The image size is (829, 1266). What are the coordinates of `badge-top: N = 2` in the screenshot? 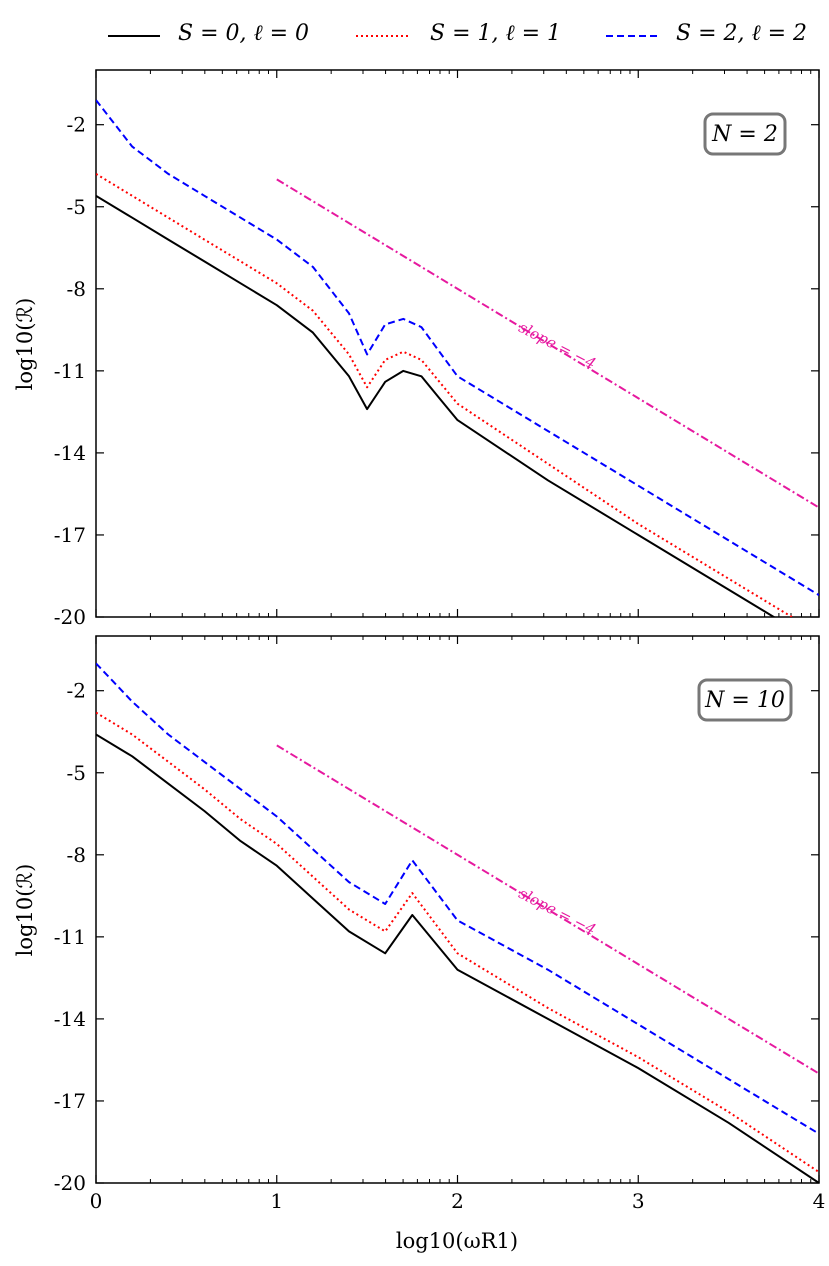 It's located at (744, 134).